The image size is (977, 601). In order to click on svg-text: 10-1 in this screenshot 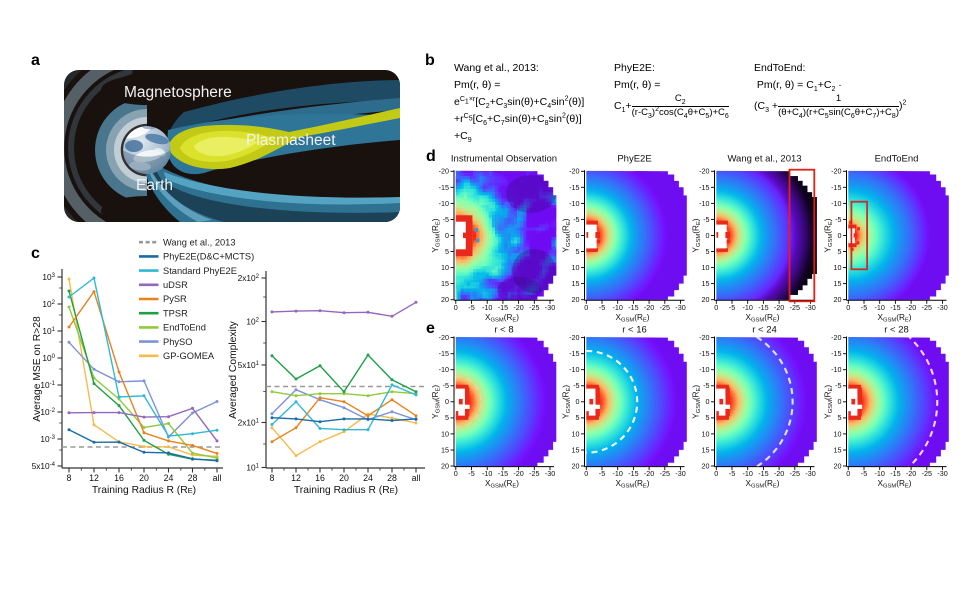, I will do `click(47, 385)`.